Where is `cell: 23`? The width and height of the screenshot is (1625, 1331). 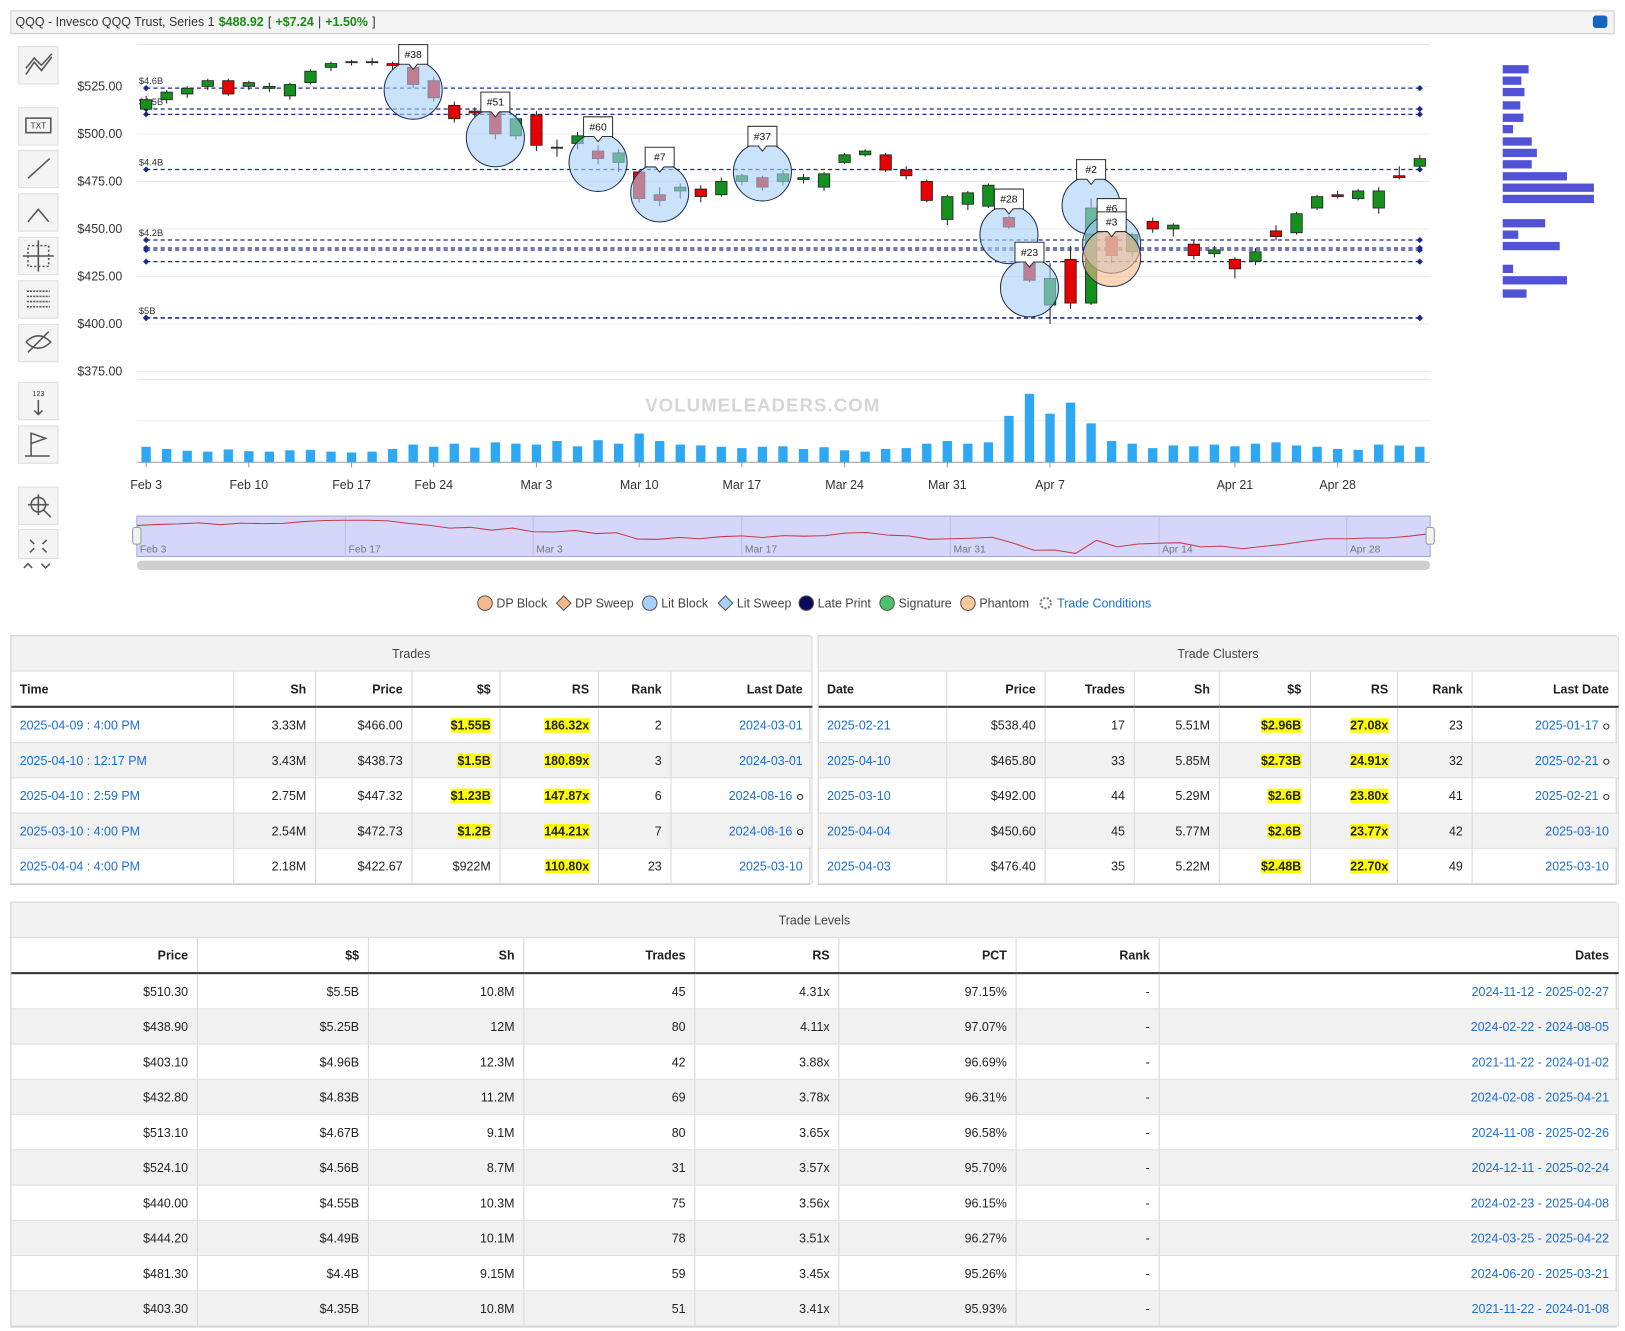
cell: 23 is located at coordinates (1434, 725).